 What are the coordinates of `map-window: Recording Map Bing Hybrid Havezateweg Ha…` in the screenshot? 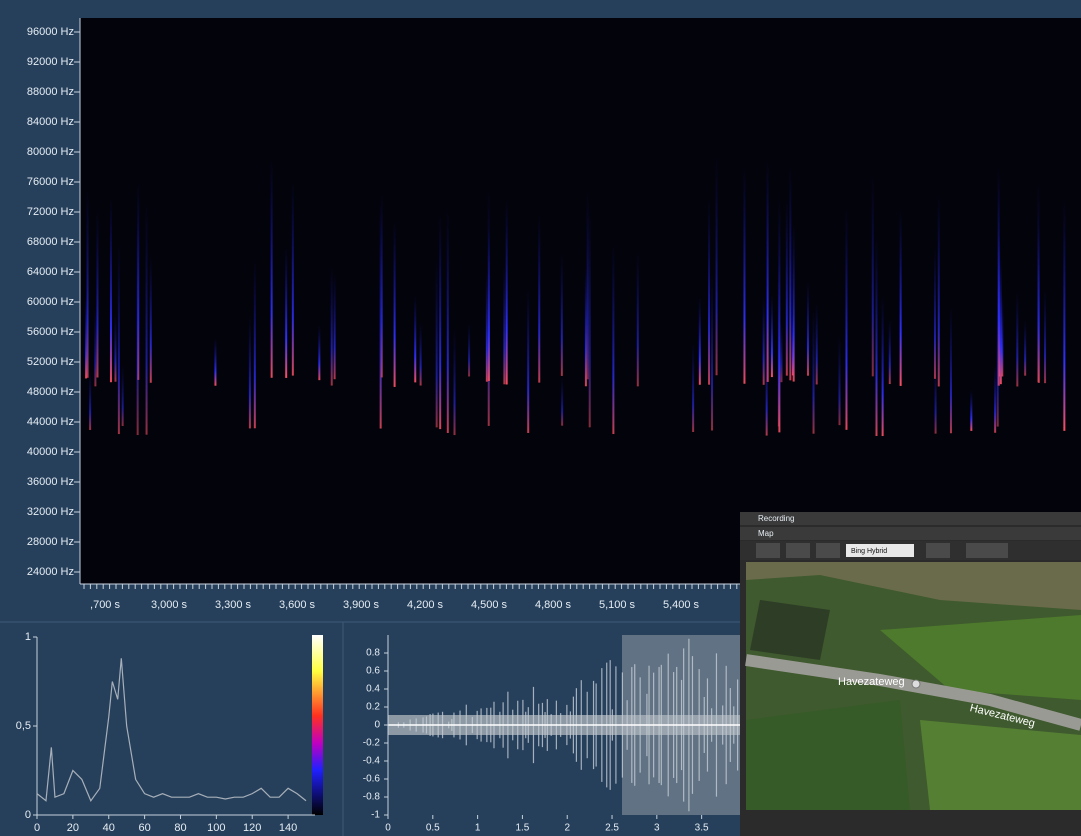 It's located at (910, 674).